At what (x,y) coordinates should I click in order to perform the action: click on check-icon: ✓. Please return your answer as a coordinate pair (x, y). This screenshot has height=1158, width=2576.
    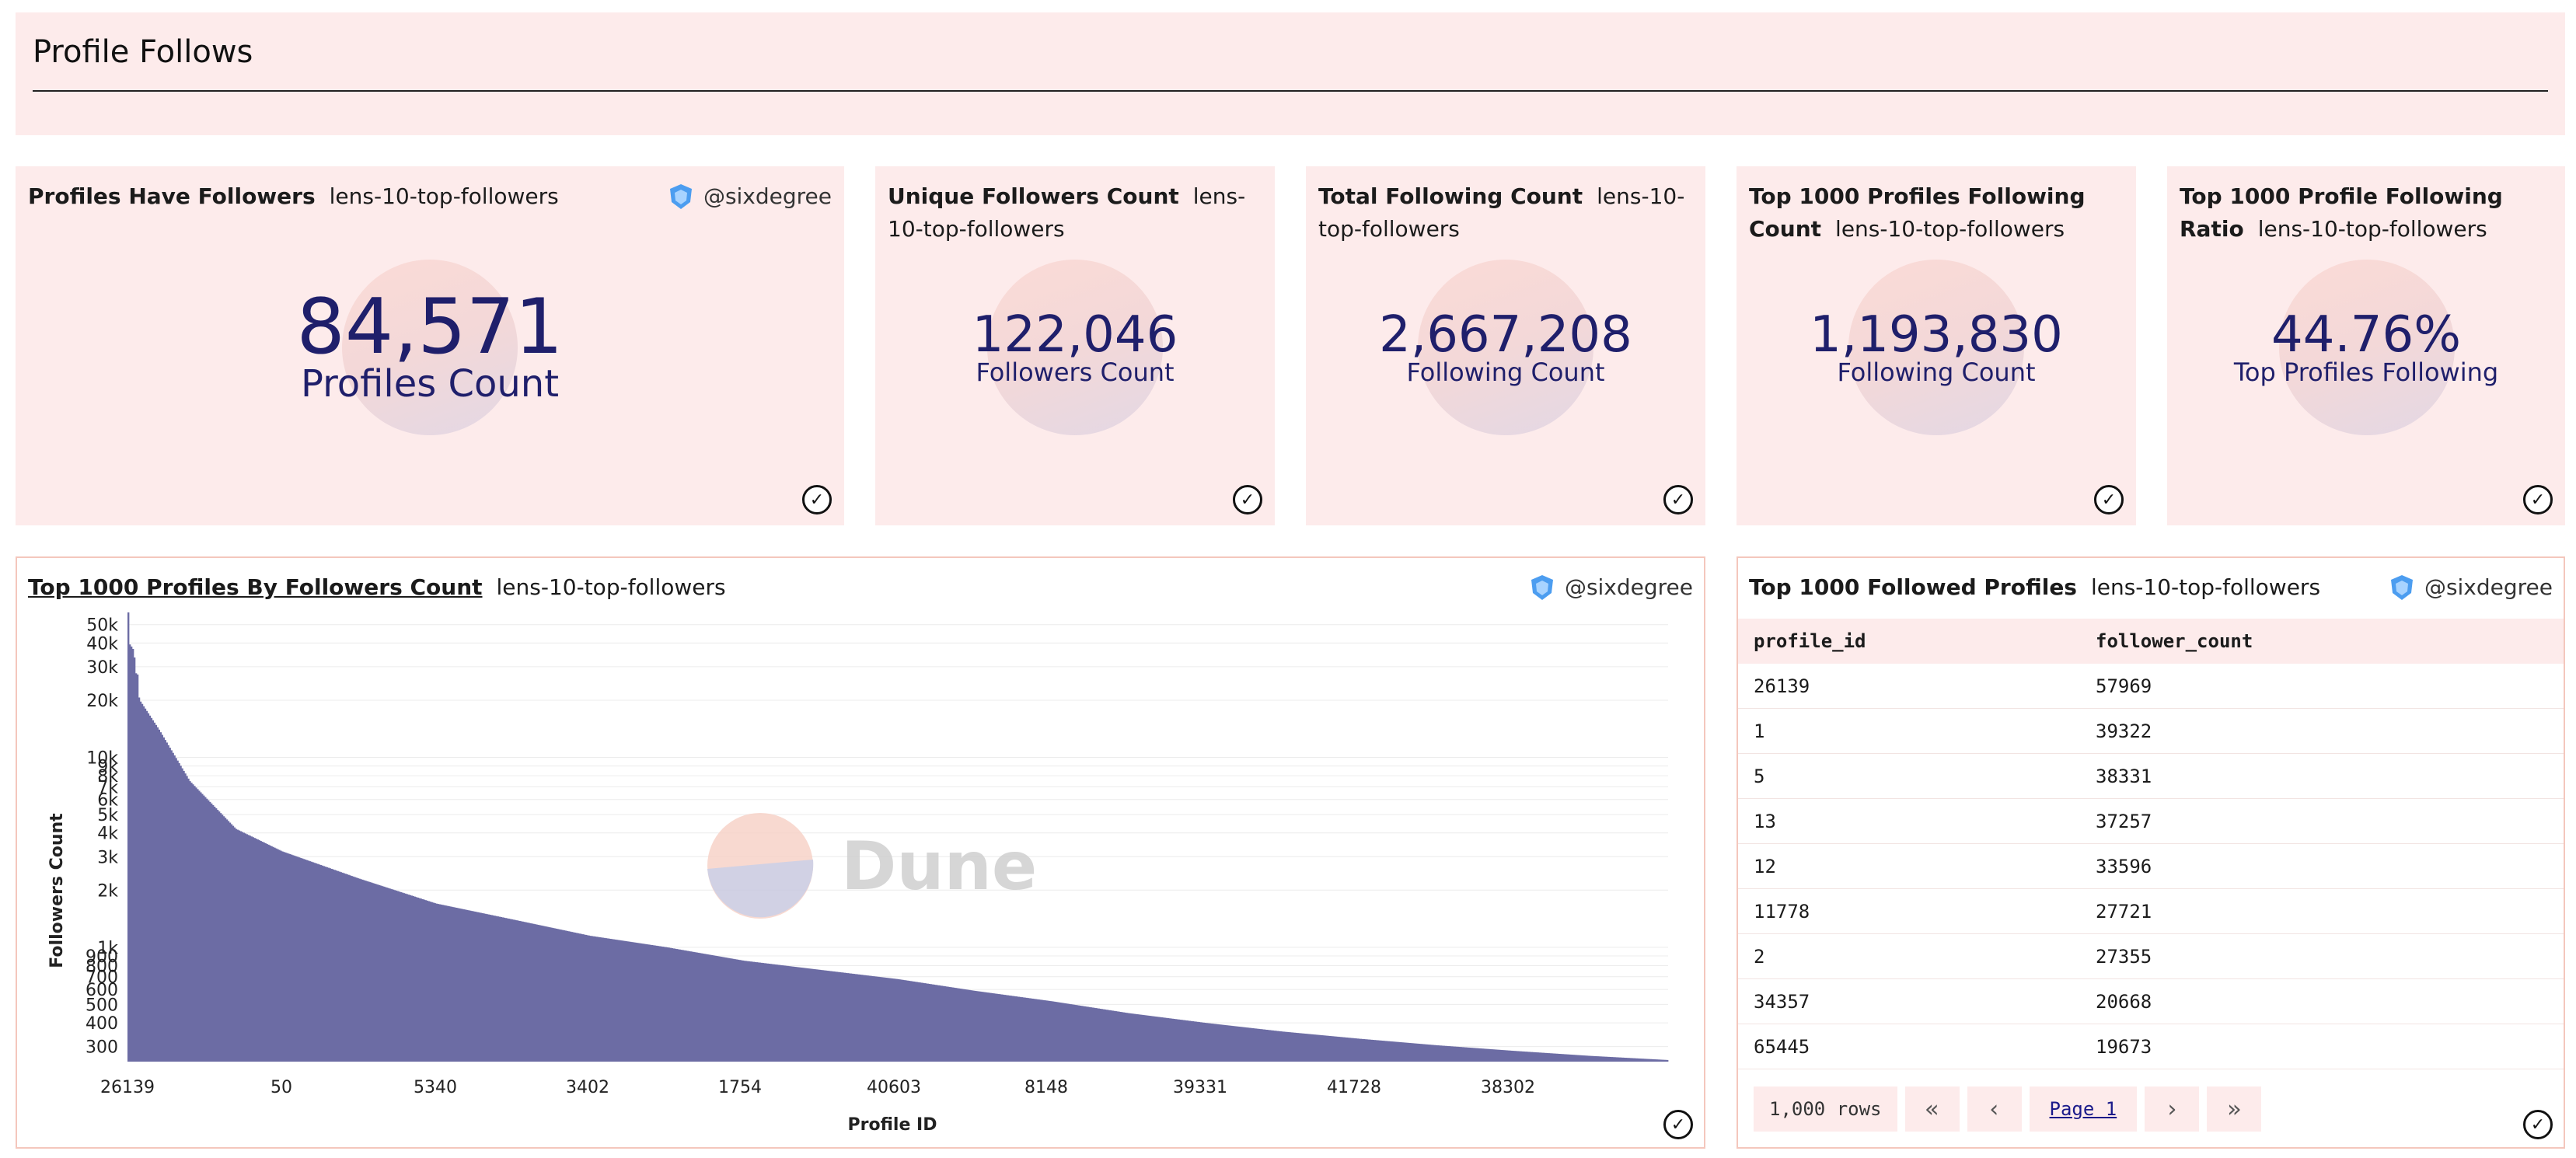
    Looking at the image, I should click on (2538, 499).